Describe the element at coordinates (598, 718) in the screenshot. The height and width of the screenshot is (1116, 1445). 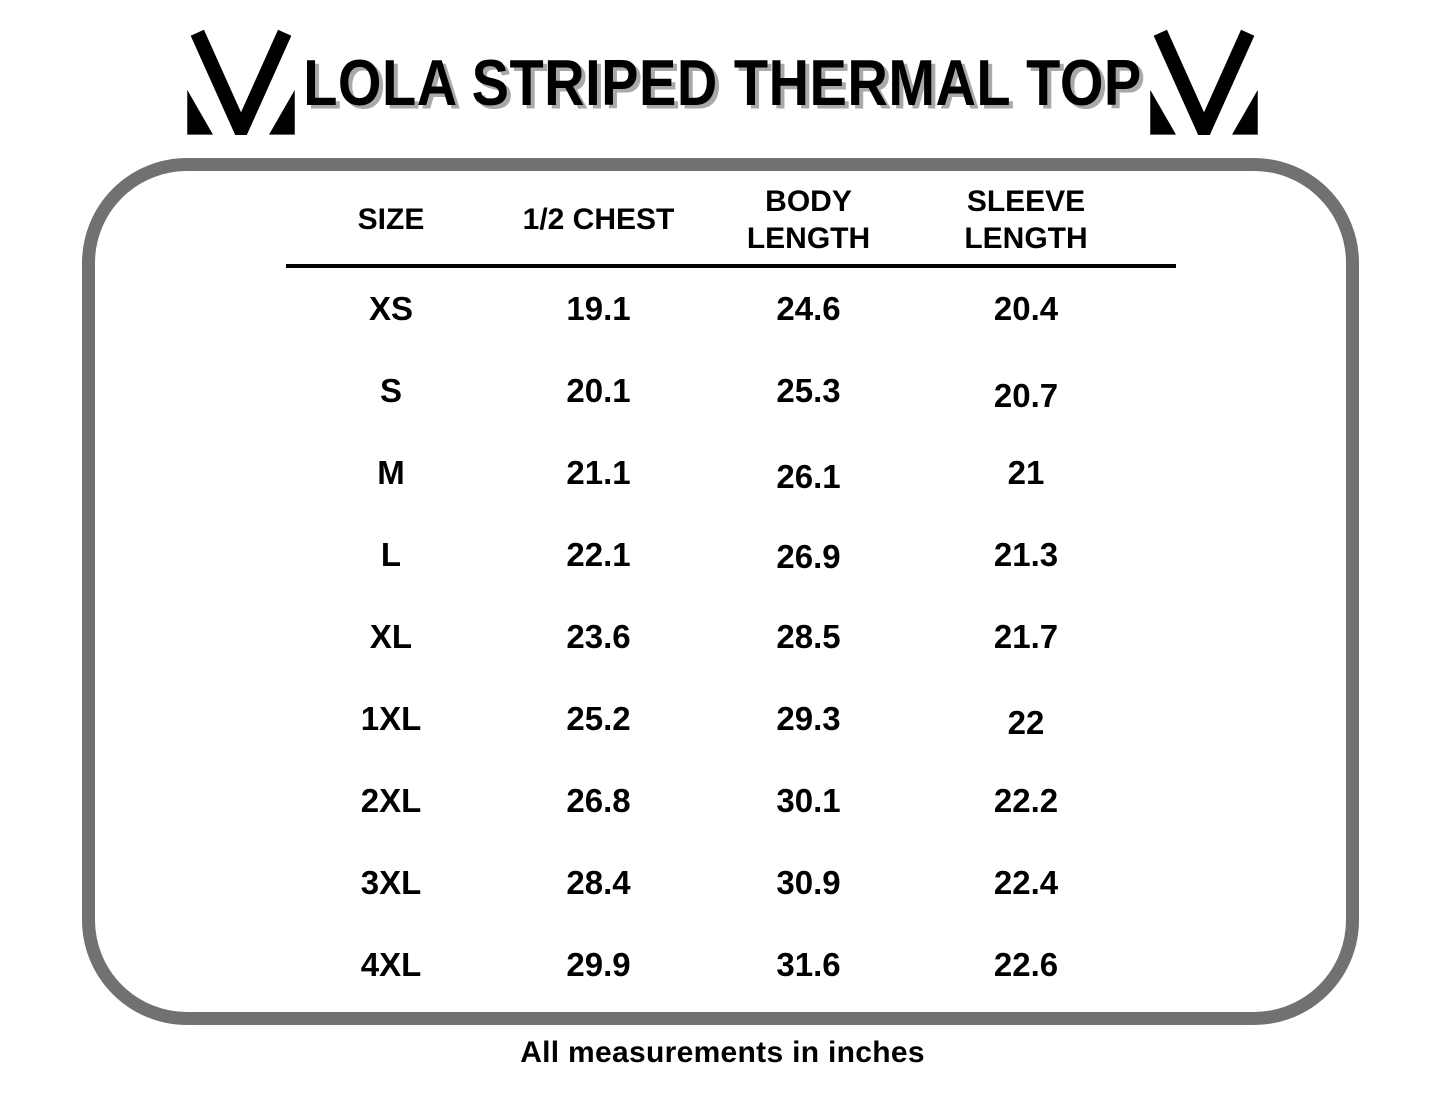
I see `cell-half-chest: 25.2` at that location.